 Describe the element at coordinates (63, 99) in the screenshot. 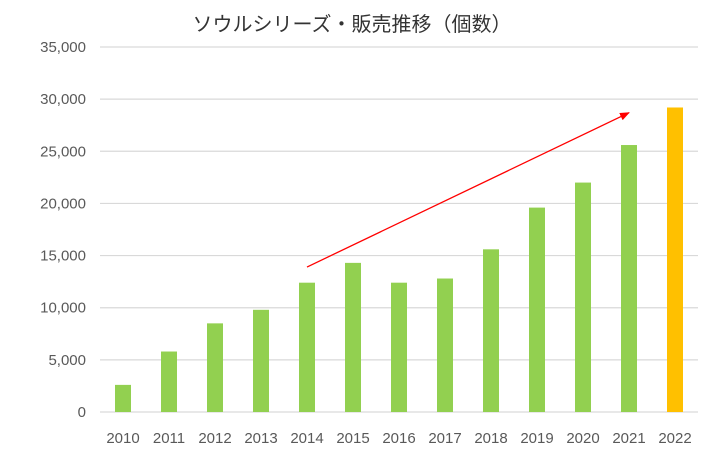

I see `y-tick-label: 30,000` at that location.